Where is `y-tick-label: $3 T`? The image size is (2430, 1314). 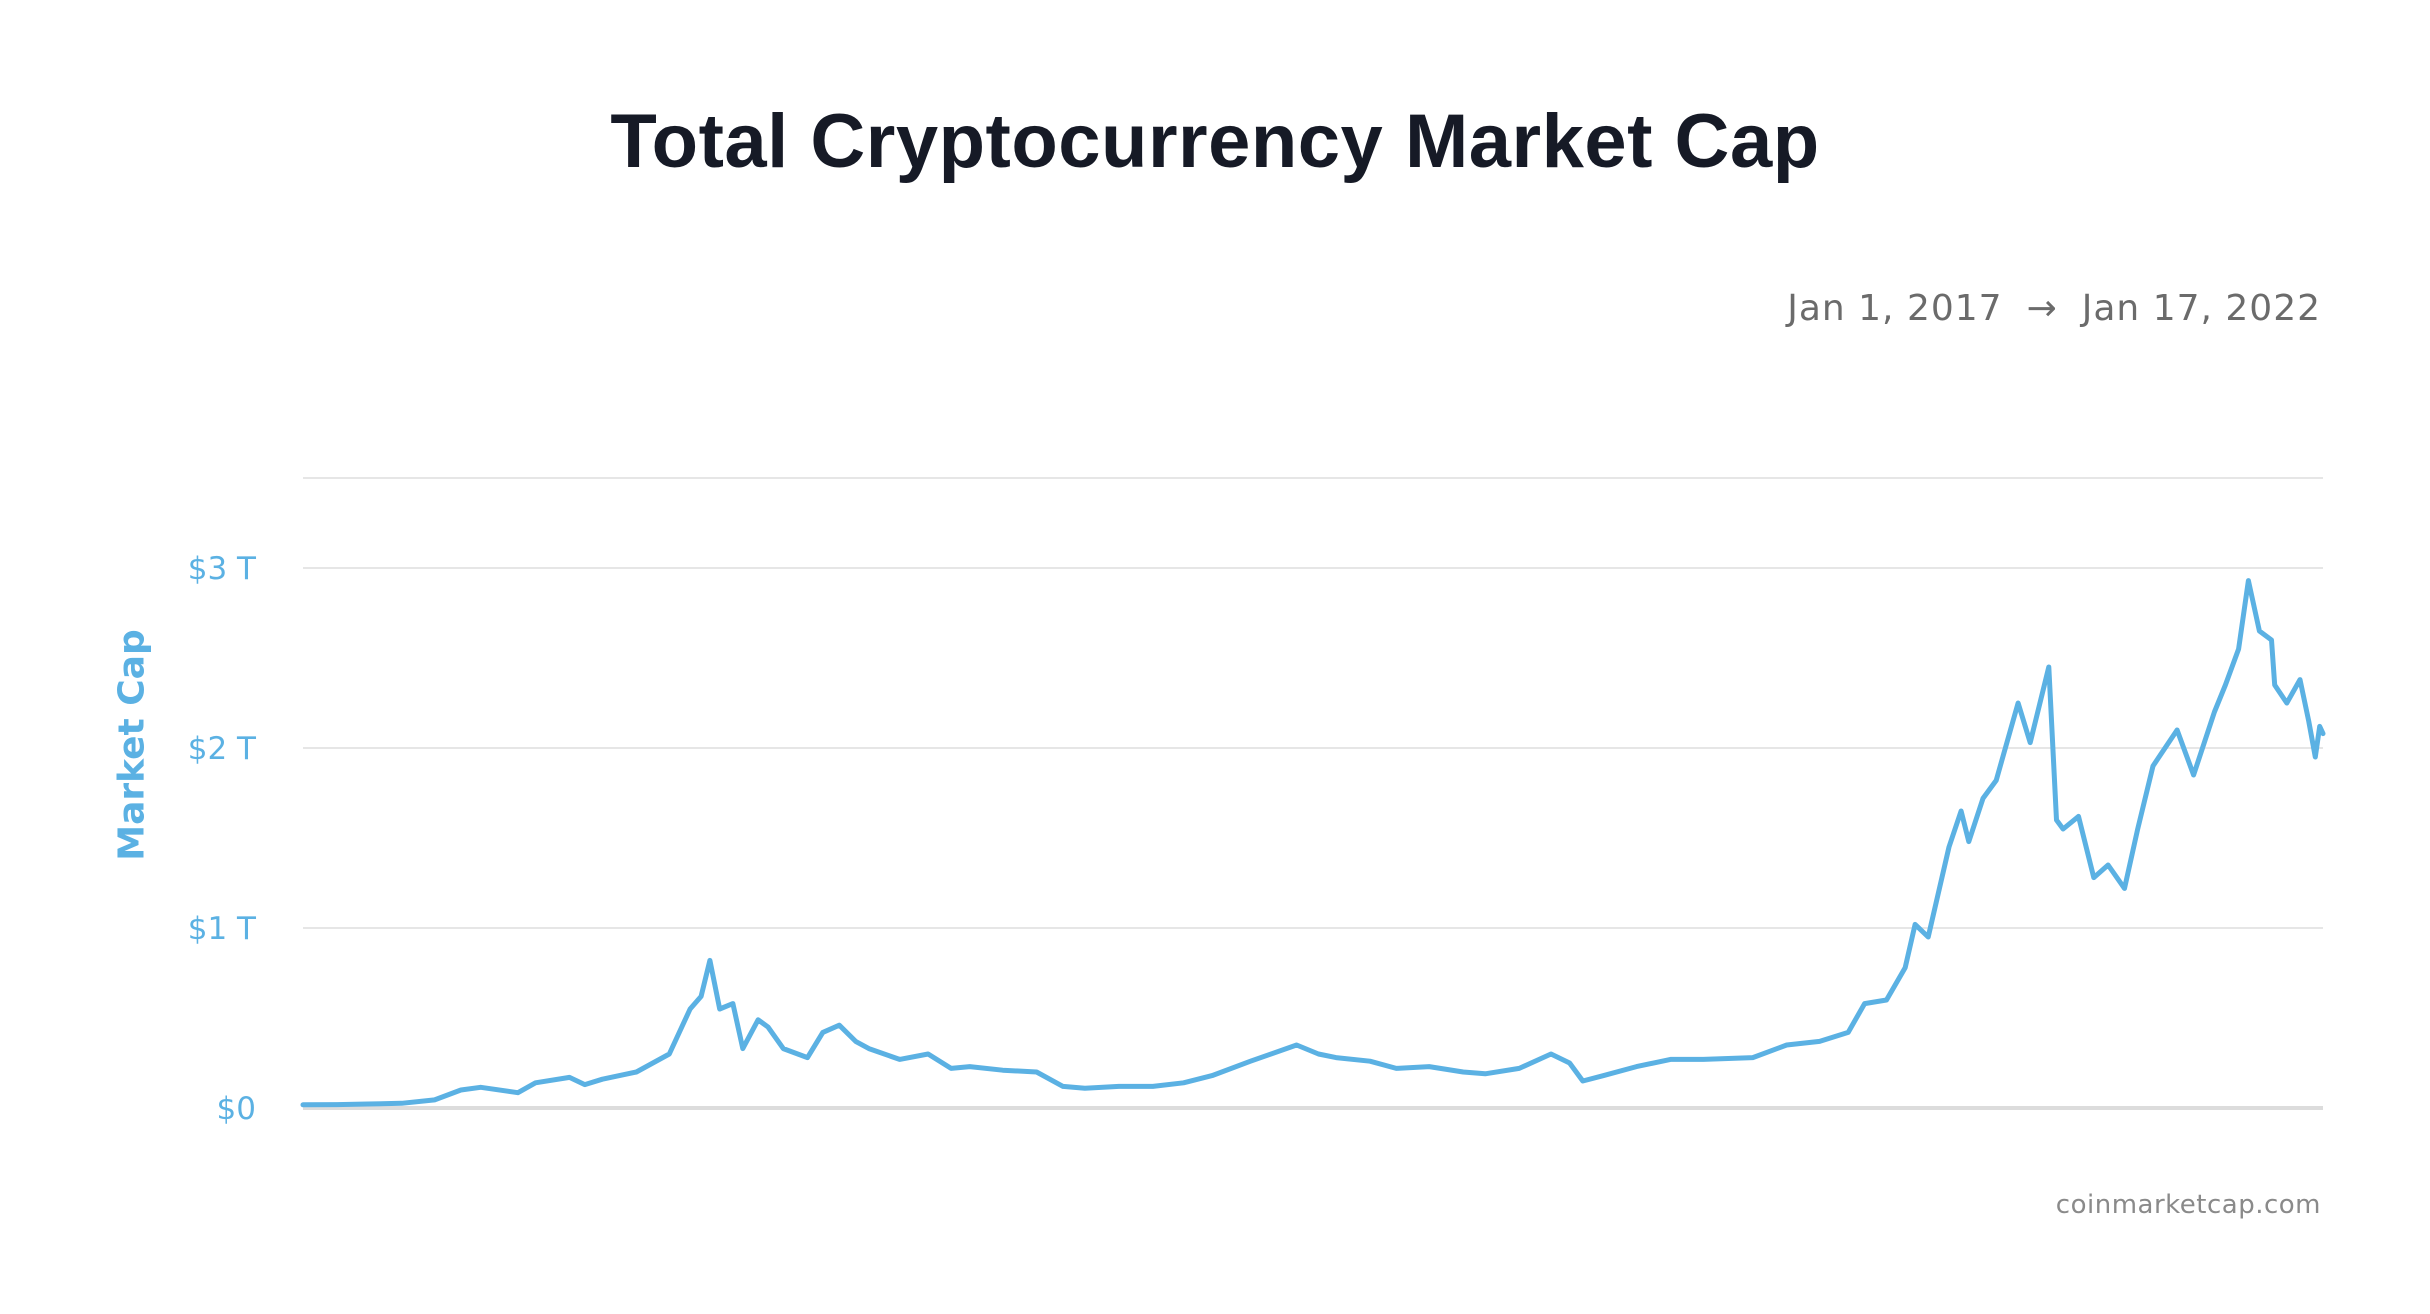
y-tick-label: $3 T is located at coordinates (222, 569).